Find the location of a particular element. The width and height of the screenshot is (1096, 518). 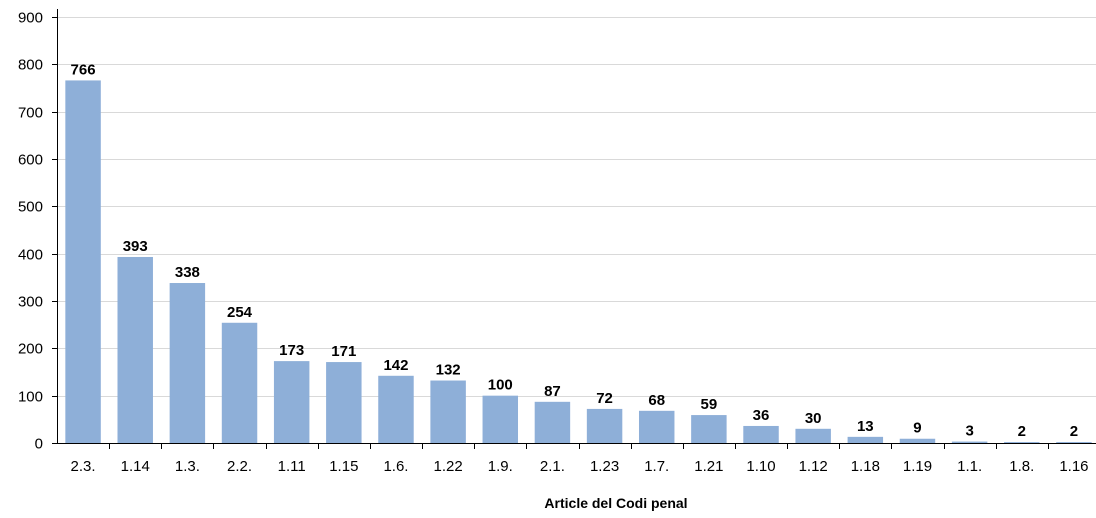

x-tick-label: 1.10 is located at coordinates (760, 466).